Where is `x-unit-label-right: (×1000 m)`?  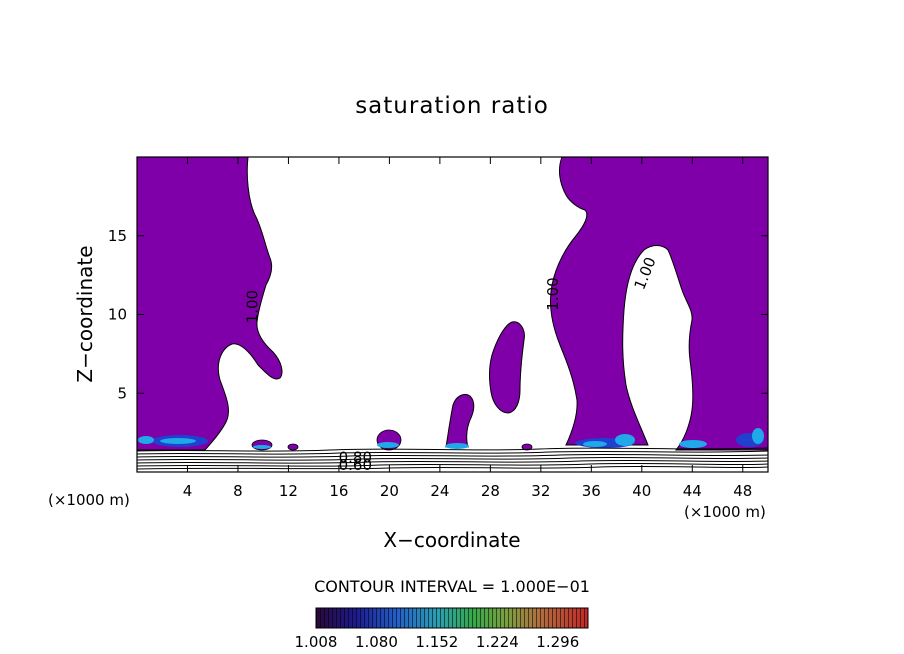 x-unit-label-right: (×1000 m) is located at coordinates (725, 512).